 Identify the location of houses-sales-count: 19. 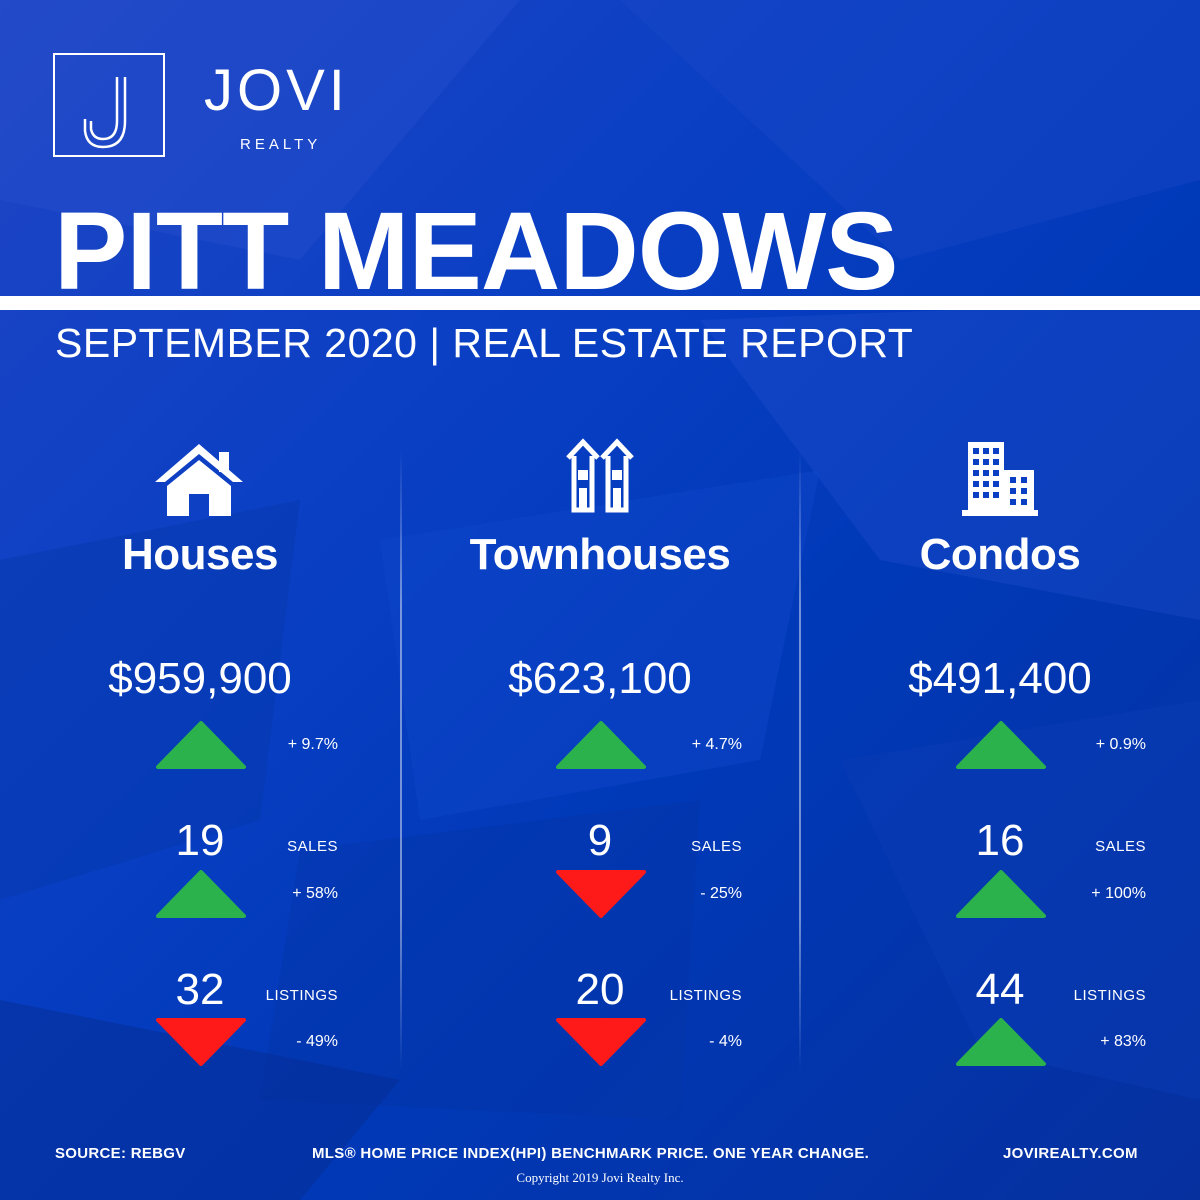
(200, 840).